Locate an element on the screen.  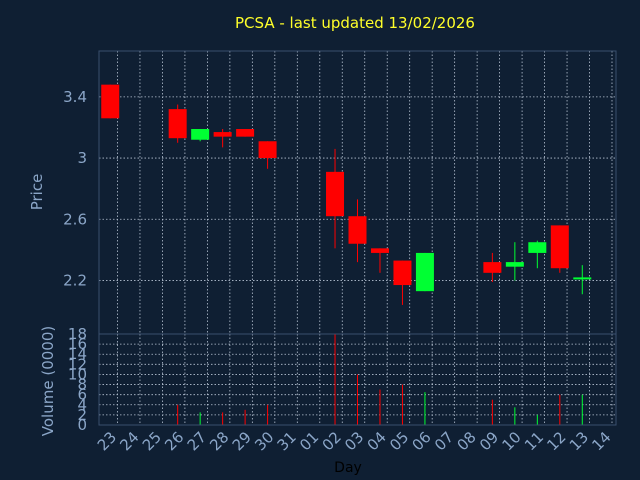
price-axis-label: Price is located at coordinates (37, 192).